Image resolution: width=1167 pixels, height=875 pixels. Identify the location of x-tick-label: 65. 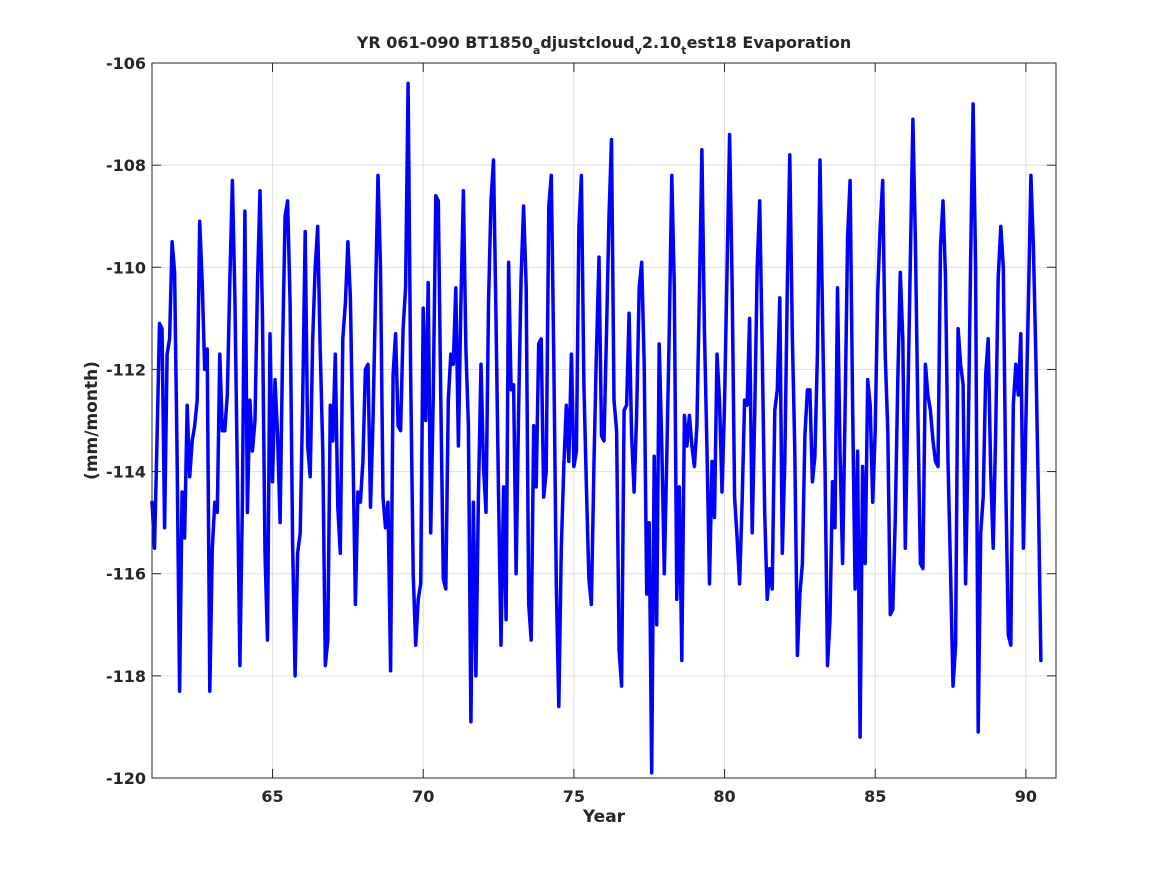
(272, 796).